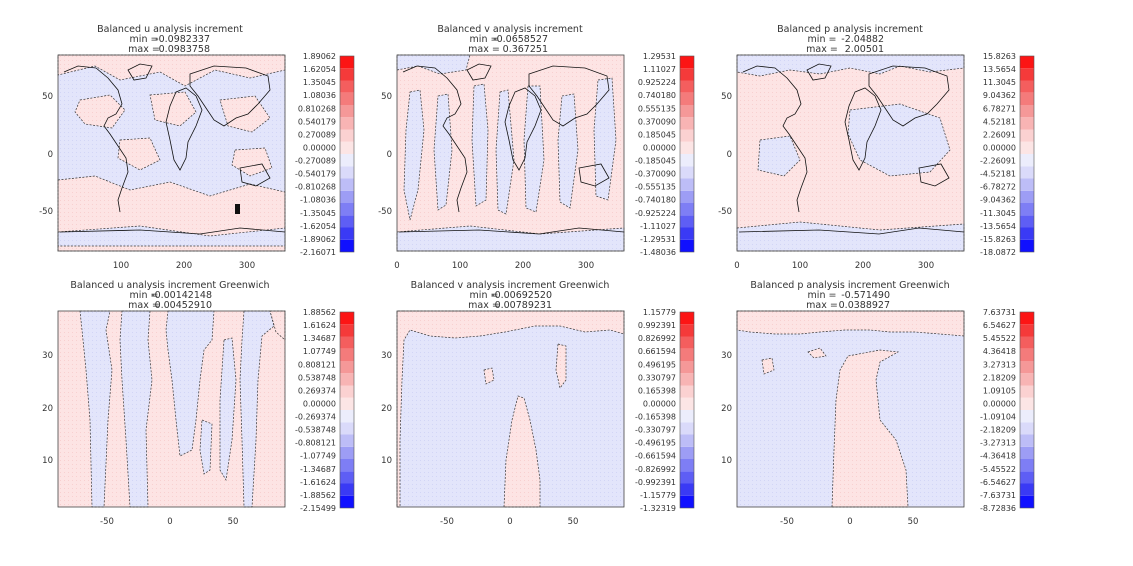 The image size is (1133, 566). What do you see at coordinates (50, 155) in the screenshot?
I see `y-tick: 0` at bounding box center [50, 155].